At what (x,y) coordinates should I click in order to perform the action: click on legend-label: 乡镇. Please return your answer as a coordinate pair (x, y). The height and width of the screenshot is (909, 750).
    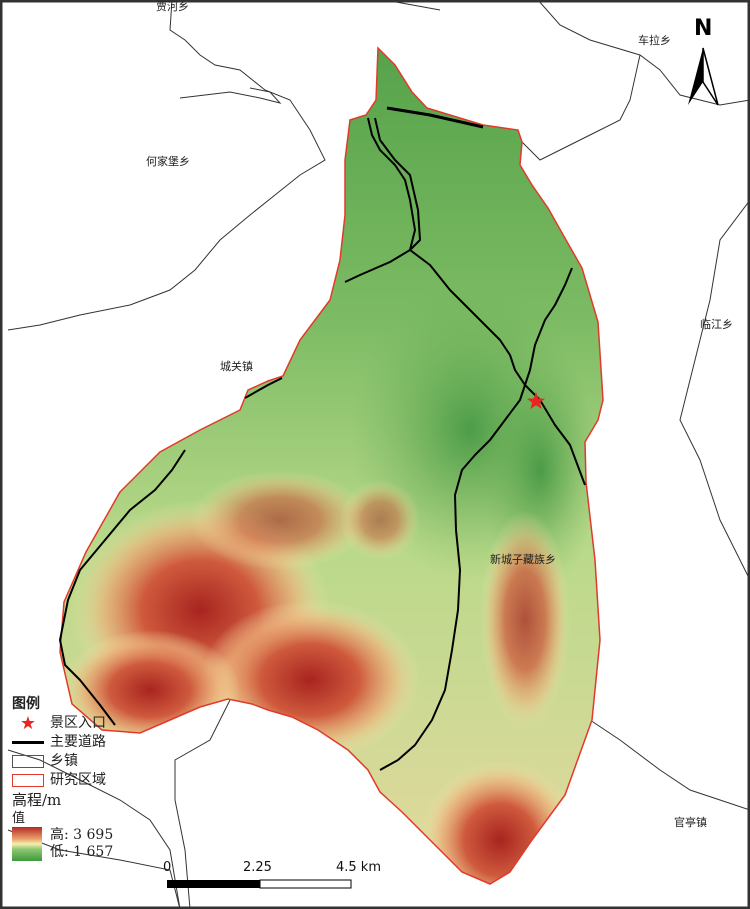
    Looking at the image, I should click on (64, 761).